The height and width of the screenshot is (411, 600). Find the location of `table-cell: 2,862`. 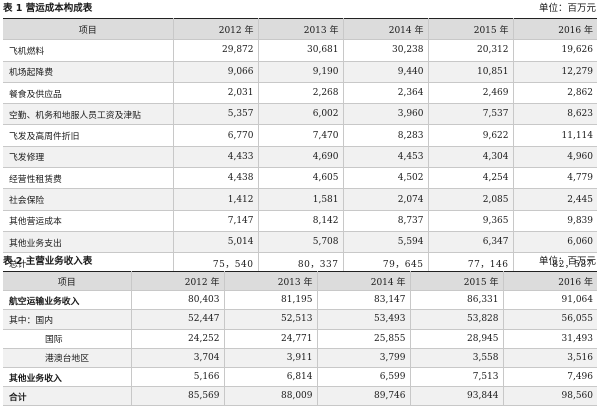

table-cell: 2,862 is located at coordinates (555, 93).